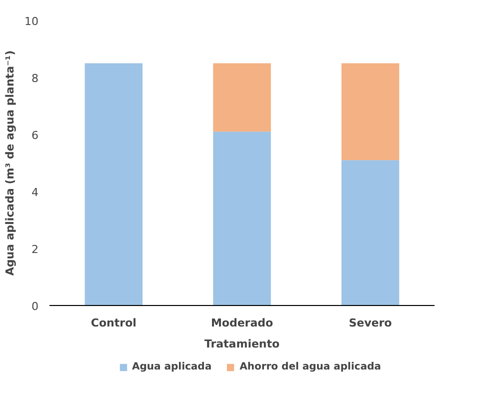 This screenshot has width=487, height=420. I want to click on x-tick-label: Severo, so click(370, 323).